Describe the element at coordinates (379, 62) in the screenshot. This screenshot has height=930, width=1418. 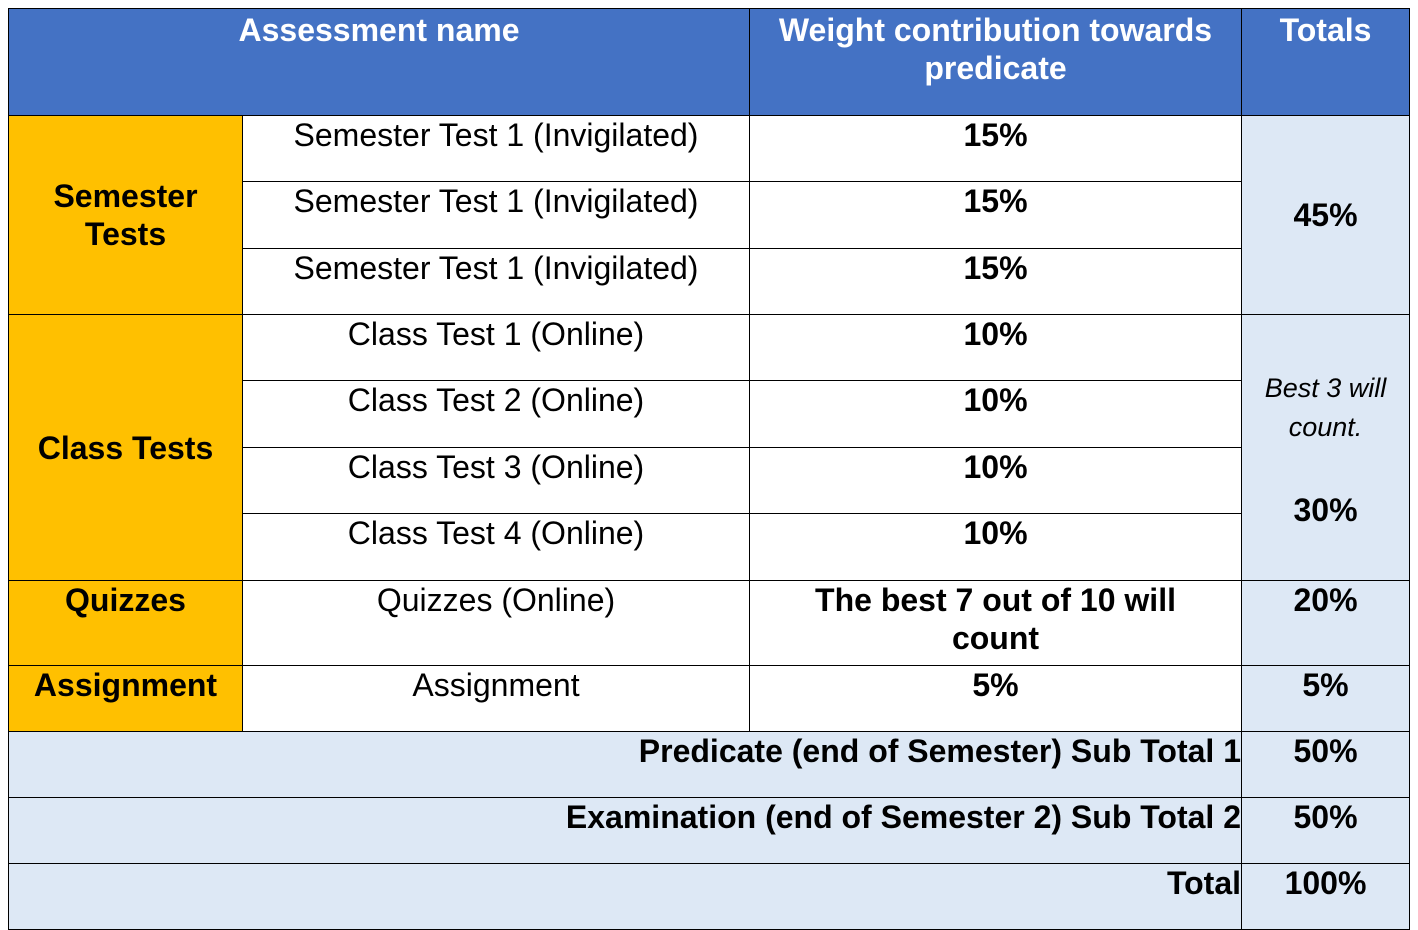
I see `header-assessment-name: Assessment name` at that location.